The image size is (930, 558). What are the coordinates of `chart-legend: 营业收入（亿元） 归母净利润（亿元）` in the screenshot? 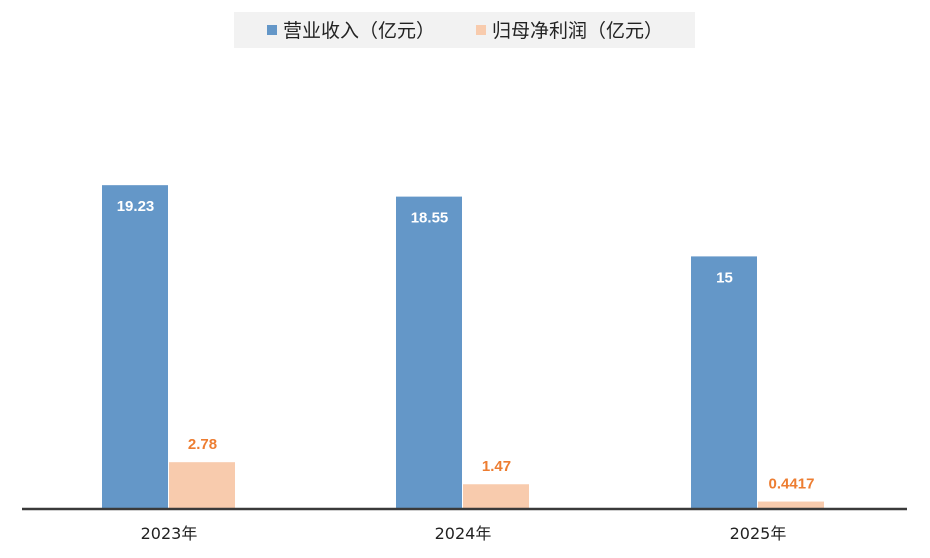 It's located at (464, 30).